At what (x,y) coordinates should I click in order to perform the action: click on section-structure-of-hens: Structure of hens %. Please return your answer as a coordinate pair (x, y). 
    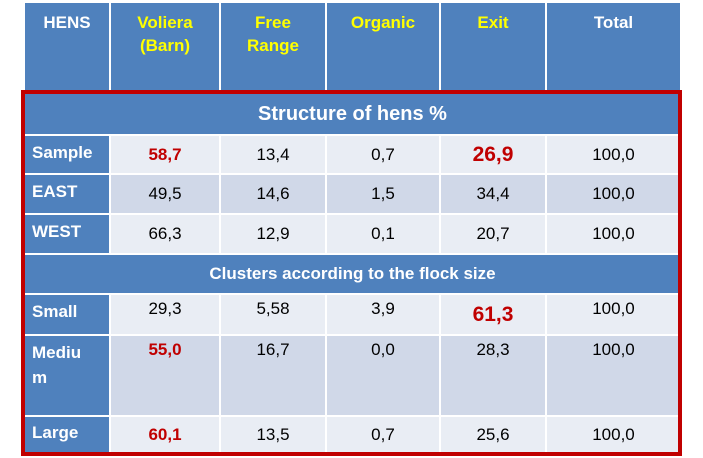
    Looking at the image, I should click on (352, 114).